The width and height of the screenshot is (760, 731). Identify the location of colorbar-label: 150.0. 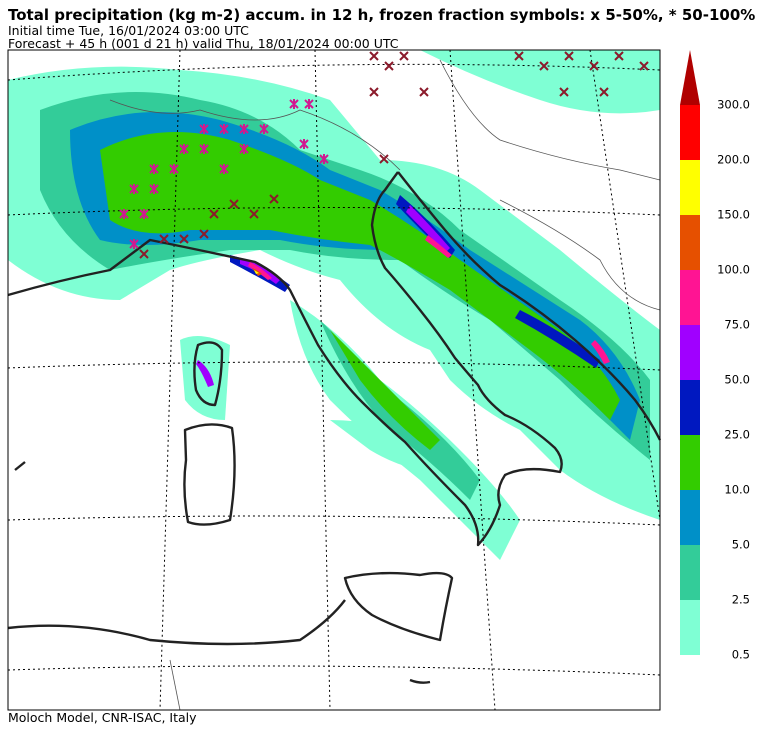
(733, 215).